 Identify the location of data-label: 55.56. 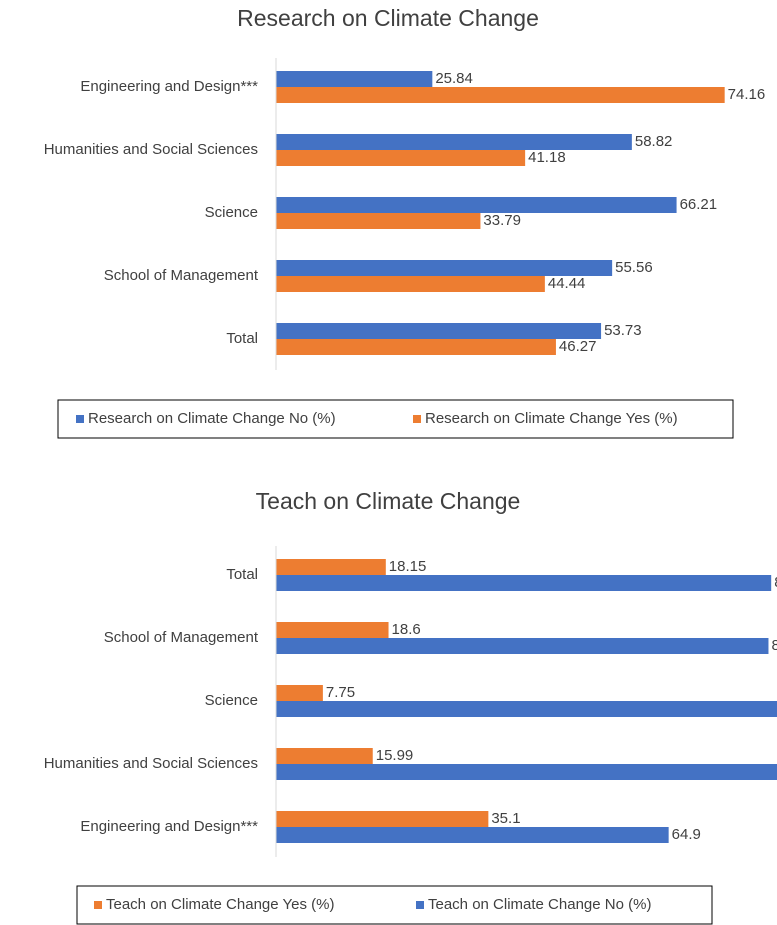
(634, 267).